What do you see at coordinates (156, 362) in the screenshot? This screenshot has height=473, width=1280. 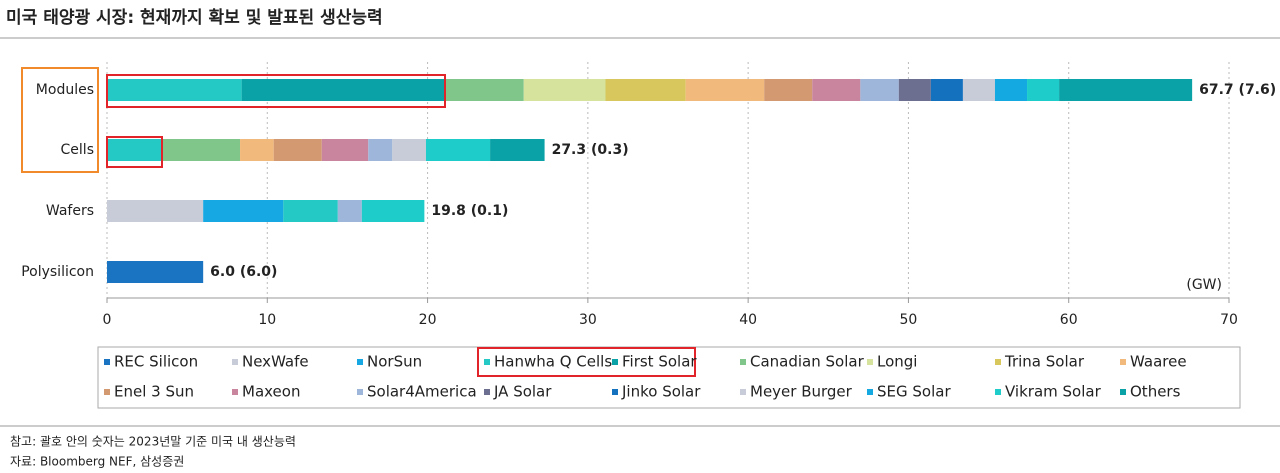 I see `legend-label: REC Silicon` at bounding box center [156, 362].